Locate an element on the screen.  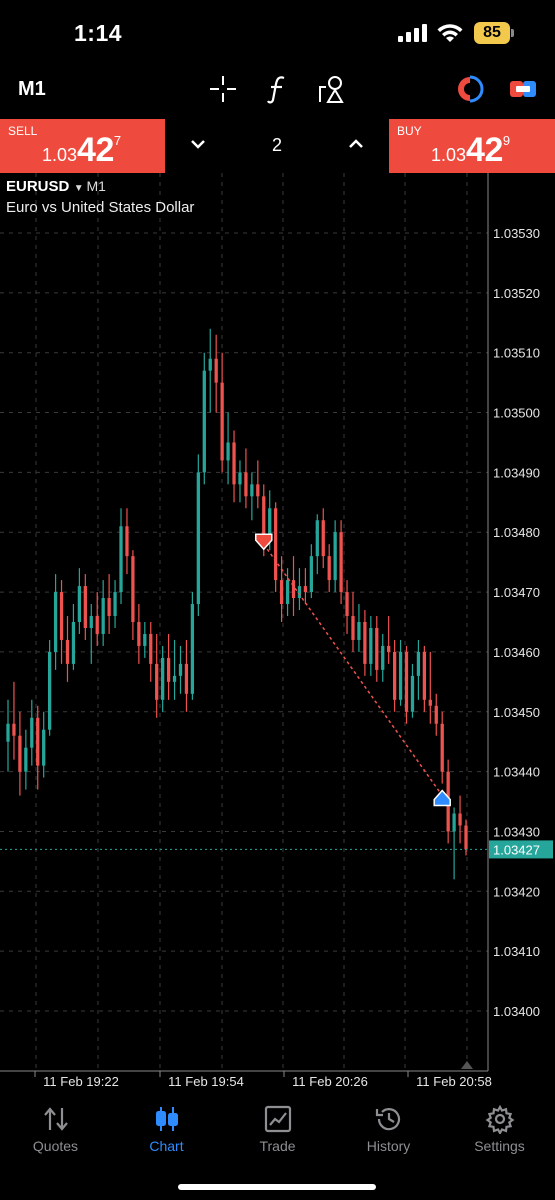
bottom-navigation: Quotes Chart Trade History is located at coordinates (277, 1132).